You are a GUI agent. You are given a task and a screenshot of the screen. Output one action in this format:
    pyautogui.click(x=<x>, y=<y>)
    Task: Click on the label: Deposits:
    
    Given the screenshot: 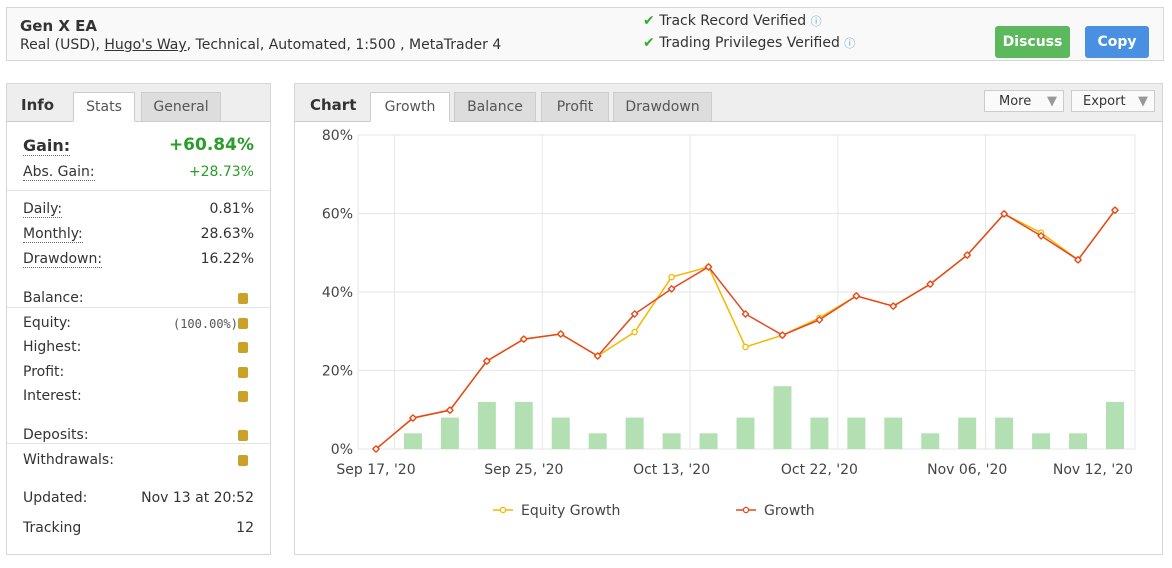 What is the action you would take?
    pyautogui.click(x=56, y=435)
    